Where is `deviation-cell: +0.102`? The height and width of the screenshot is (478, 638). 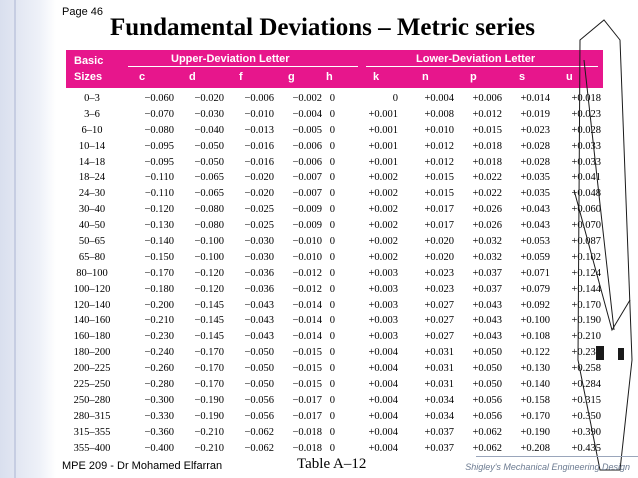
deviation-cell: +0.102 is located at coordinates (586, 257).